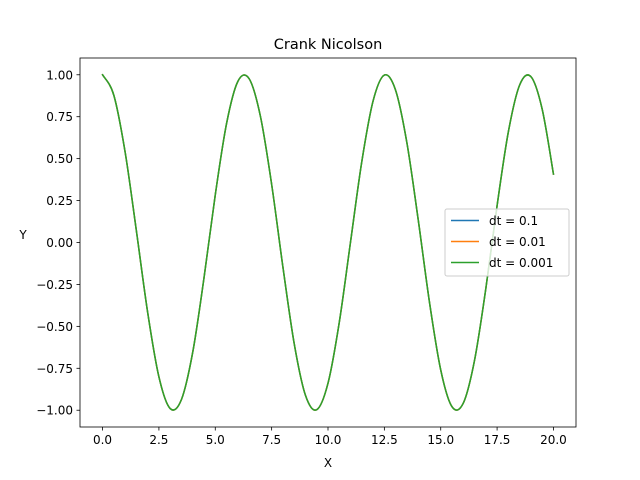 Image resolution: width=640 pixels, height=480 pixels. Describe the element at coordinates (497, 440) in the screenshot. I see `x-tick-label: 17.5` at that location.